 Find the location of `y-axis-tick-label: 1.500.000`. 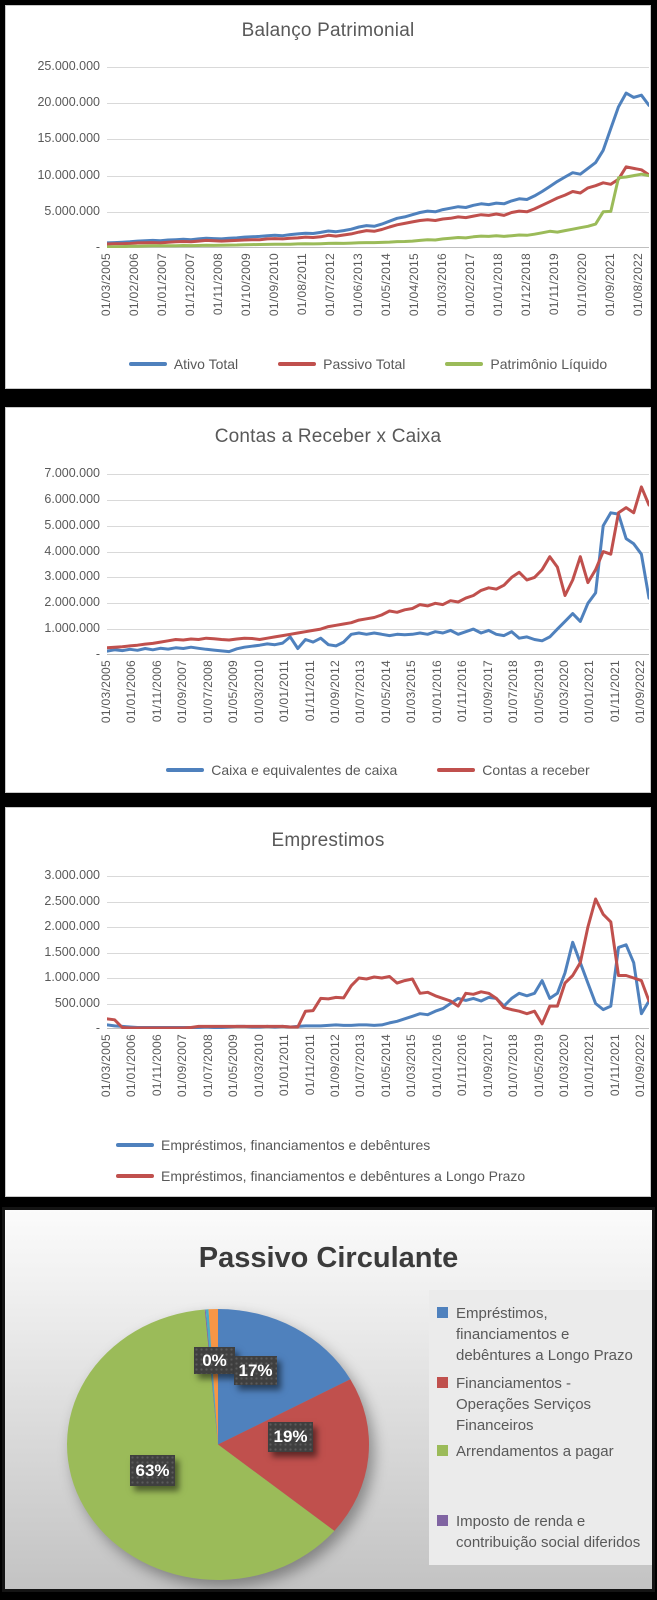

y-axis-tick-label: 1.500.000 is located at coordinates (72, 951).